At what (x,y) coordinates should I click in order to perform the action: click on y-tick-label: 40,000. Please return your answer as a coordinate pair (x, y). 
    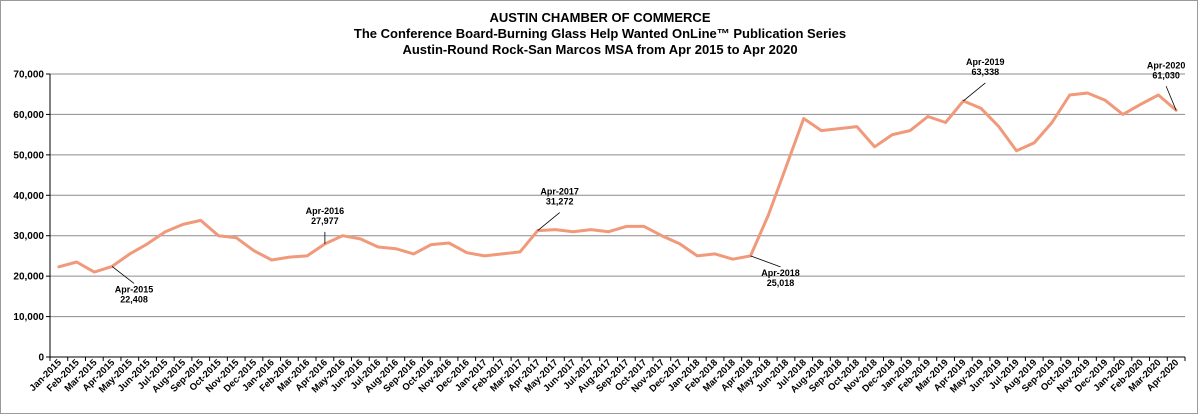
    Looking at the image, I should click on (28, 196).